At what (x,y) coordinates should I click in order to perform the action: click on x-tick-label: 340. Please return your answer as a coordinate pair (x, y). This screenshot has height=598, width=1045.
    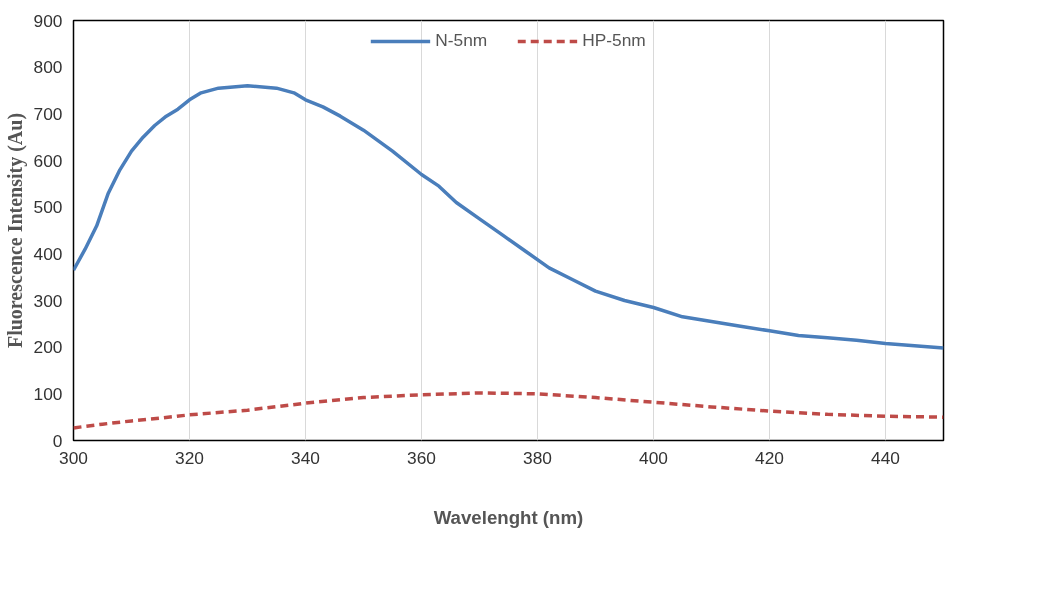
    Looking at the image, I should click on (305, 457).